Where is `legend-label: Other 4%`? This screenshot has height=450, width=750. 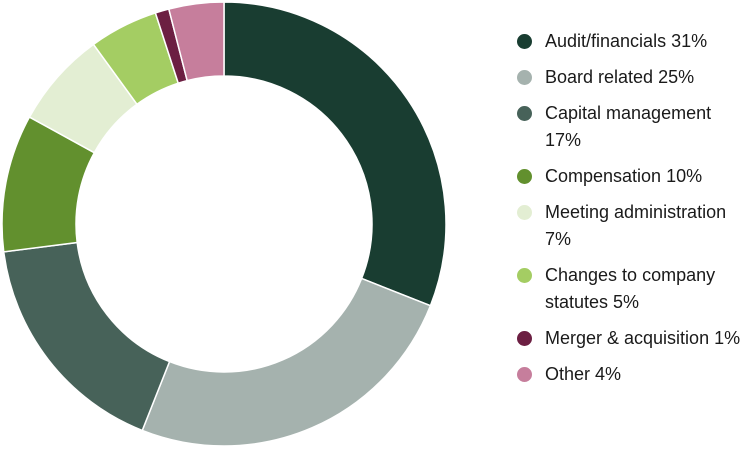
legend-label: Other 4% is located at coordinates (583, 374).